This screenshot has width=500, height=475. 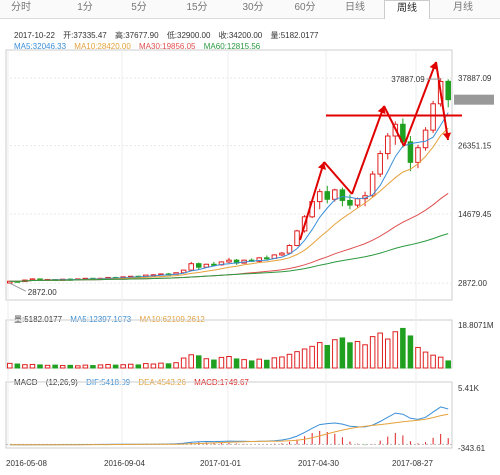 What do you see at coordinates (232, 46) in the screenshot?
I see `ma60-legend: MA60:12815.56` at bounding box center [232, 46].